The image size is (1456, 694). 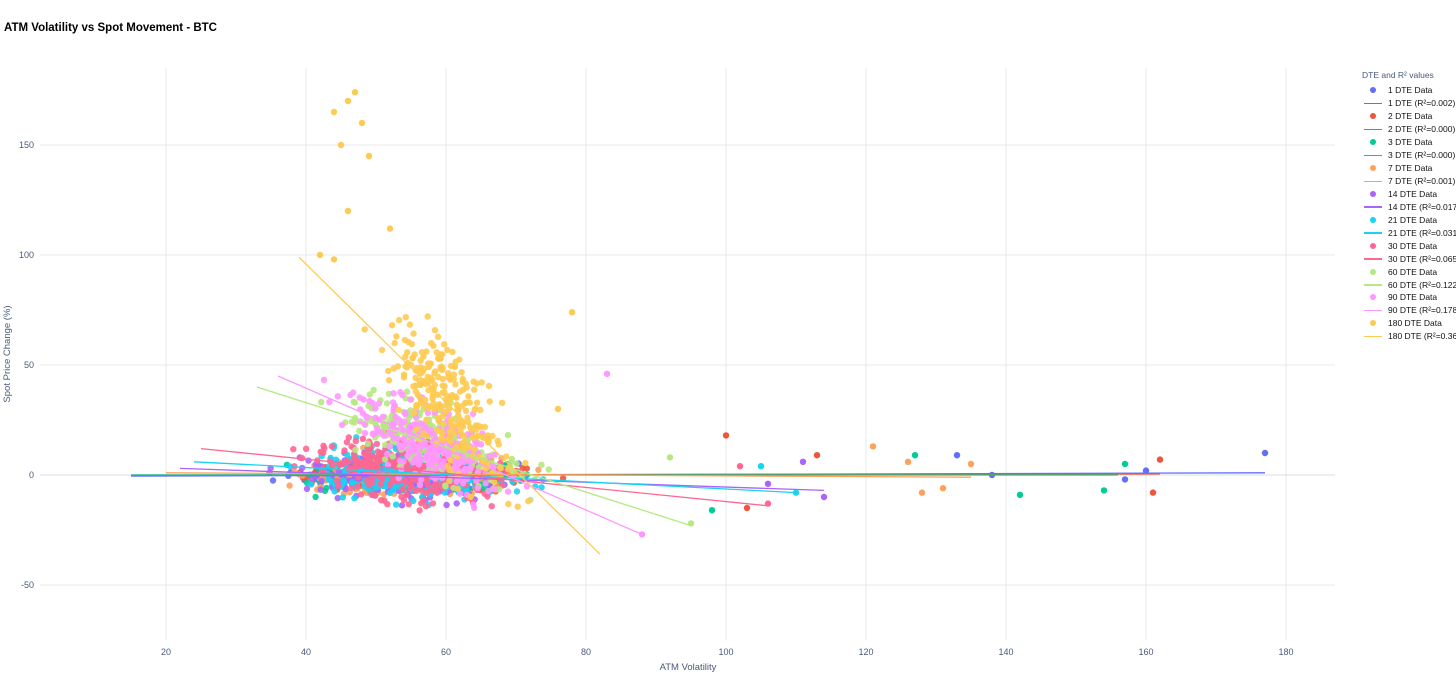 What do you see at coordinates (26, 145) in the screenshot?
I see `y-tick-label: 150` at bounding box center [26, 145].